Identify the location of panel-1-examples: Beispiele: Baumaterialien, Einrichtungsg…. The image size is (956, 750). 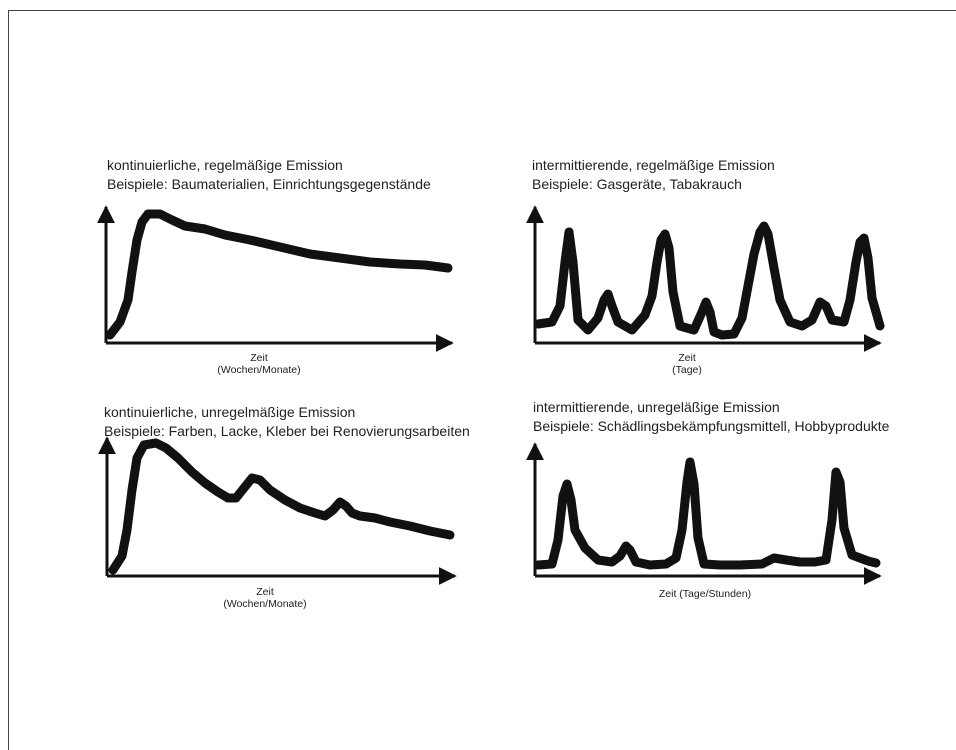
(269, 184).